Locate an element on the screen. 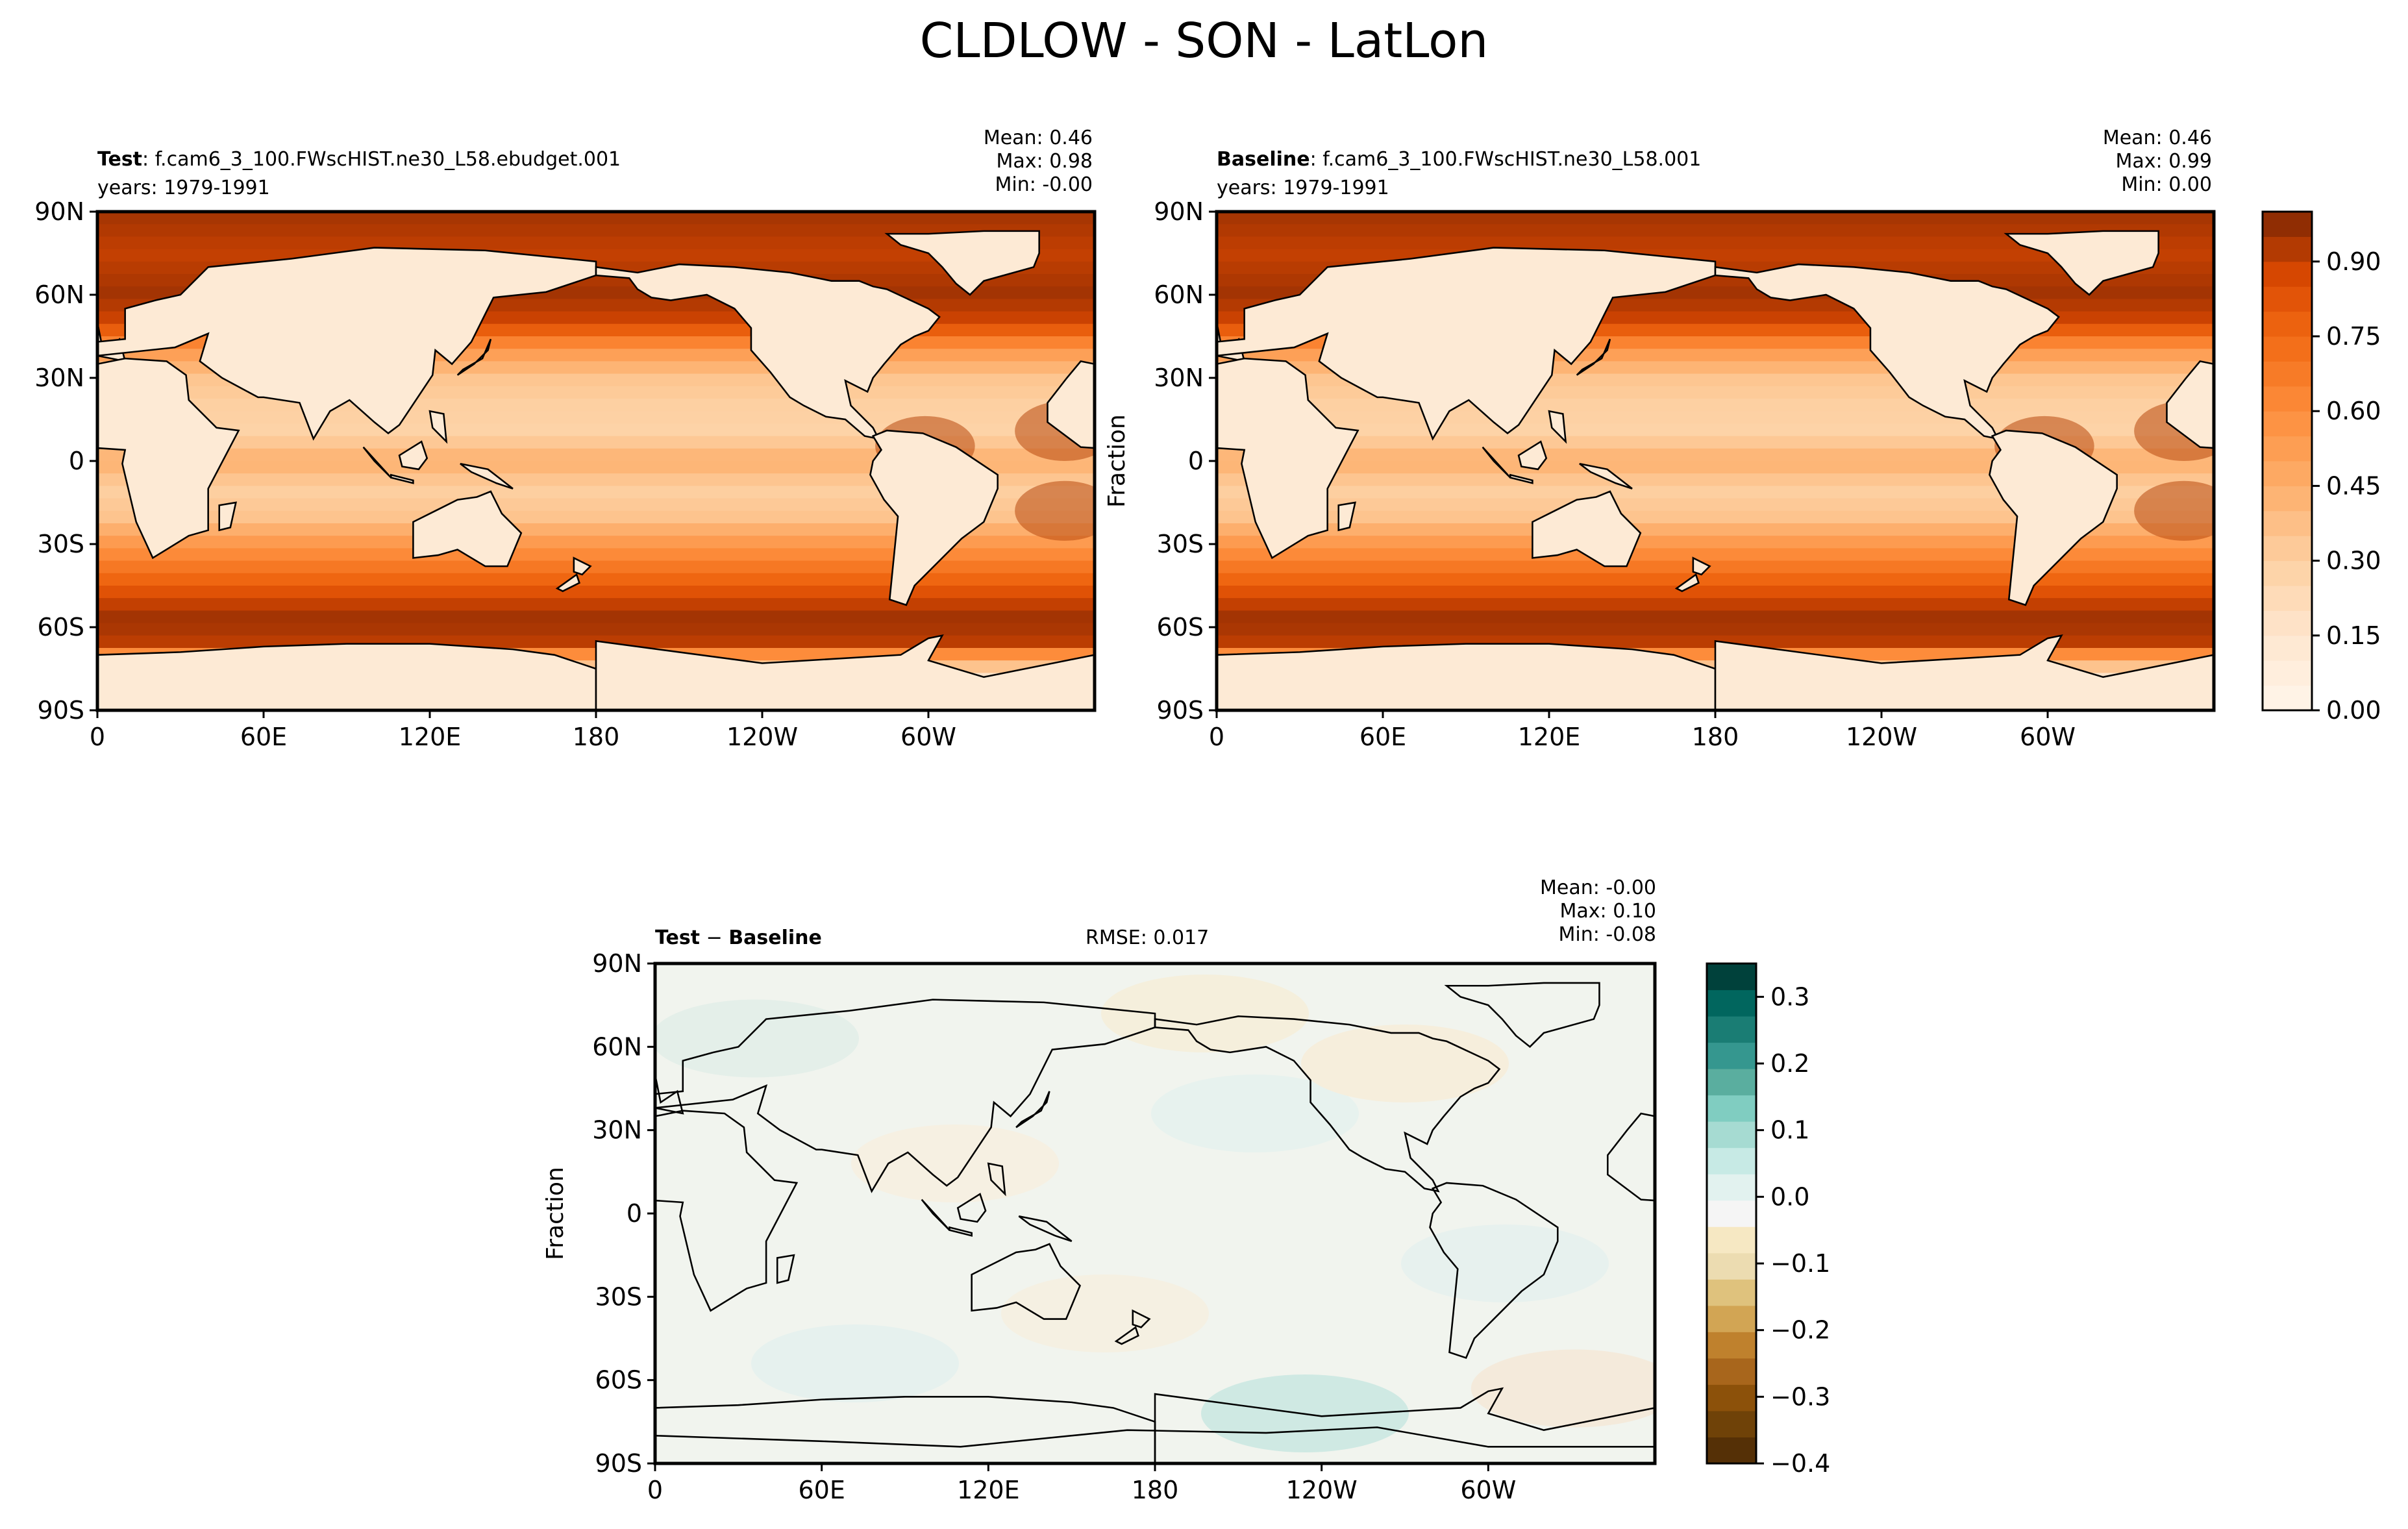 This screenshot has height=1529, width=2408. field-colorbar-frame is located at coordinates (2287, 461).